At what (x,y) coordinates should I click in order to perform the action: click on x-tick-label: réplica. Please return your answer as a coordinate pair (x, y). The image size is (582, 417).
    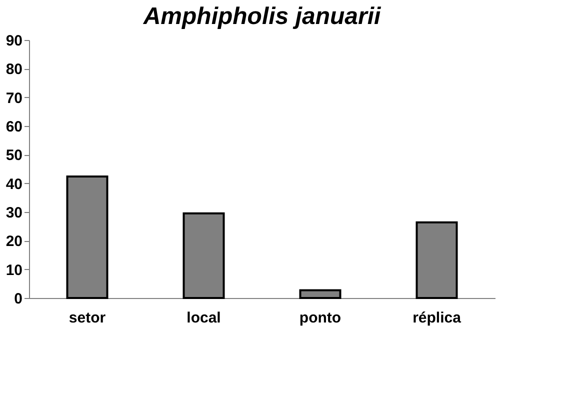
    Looking at the image, I should click on (437, 318).